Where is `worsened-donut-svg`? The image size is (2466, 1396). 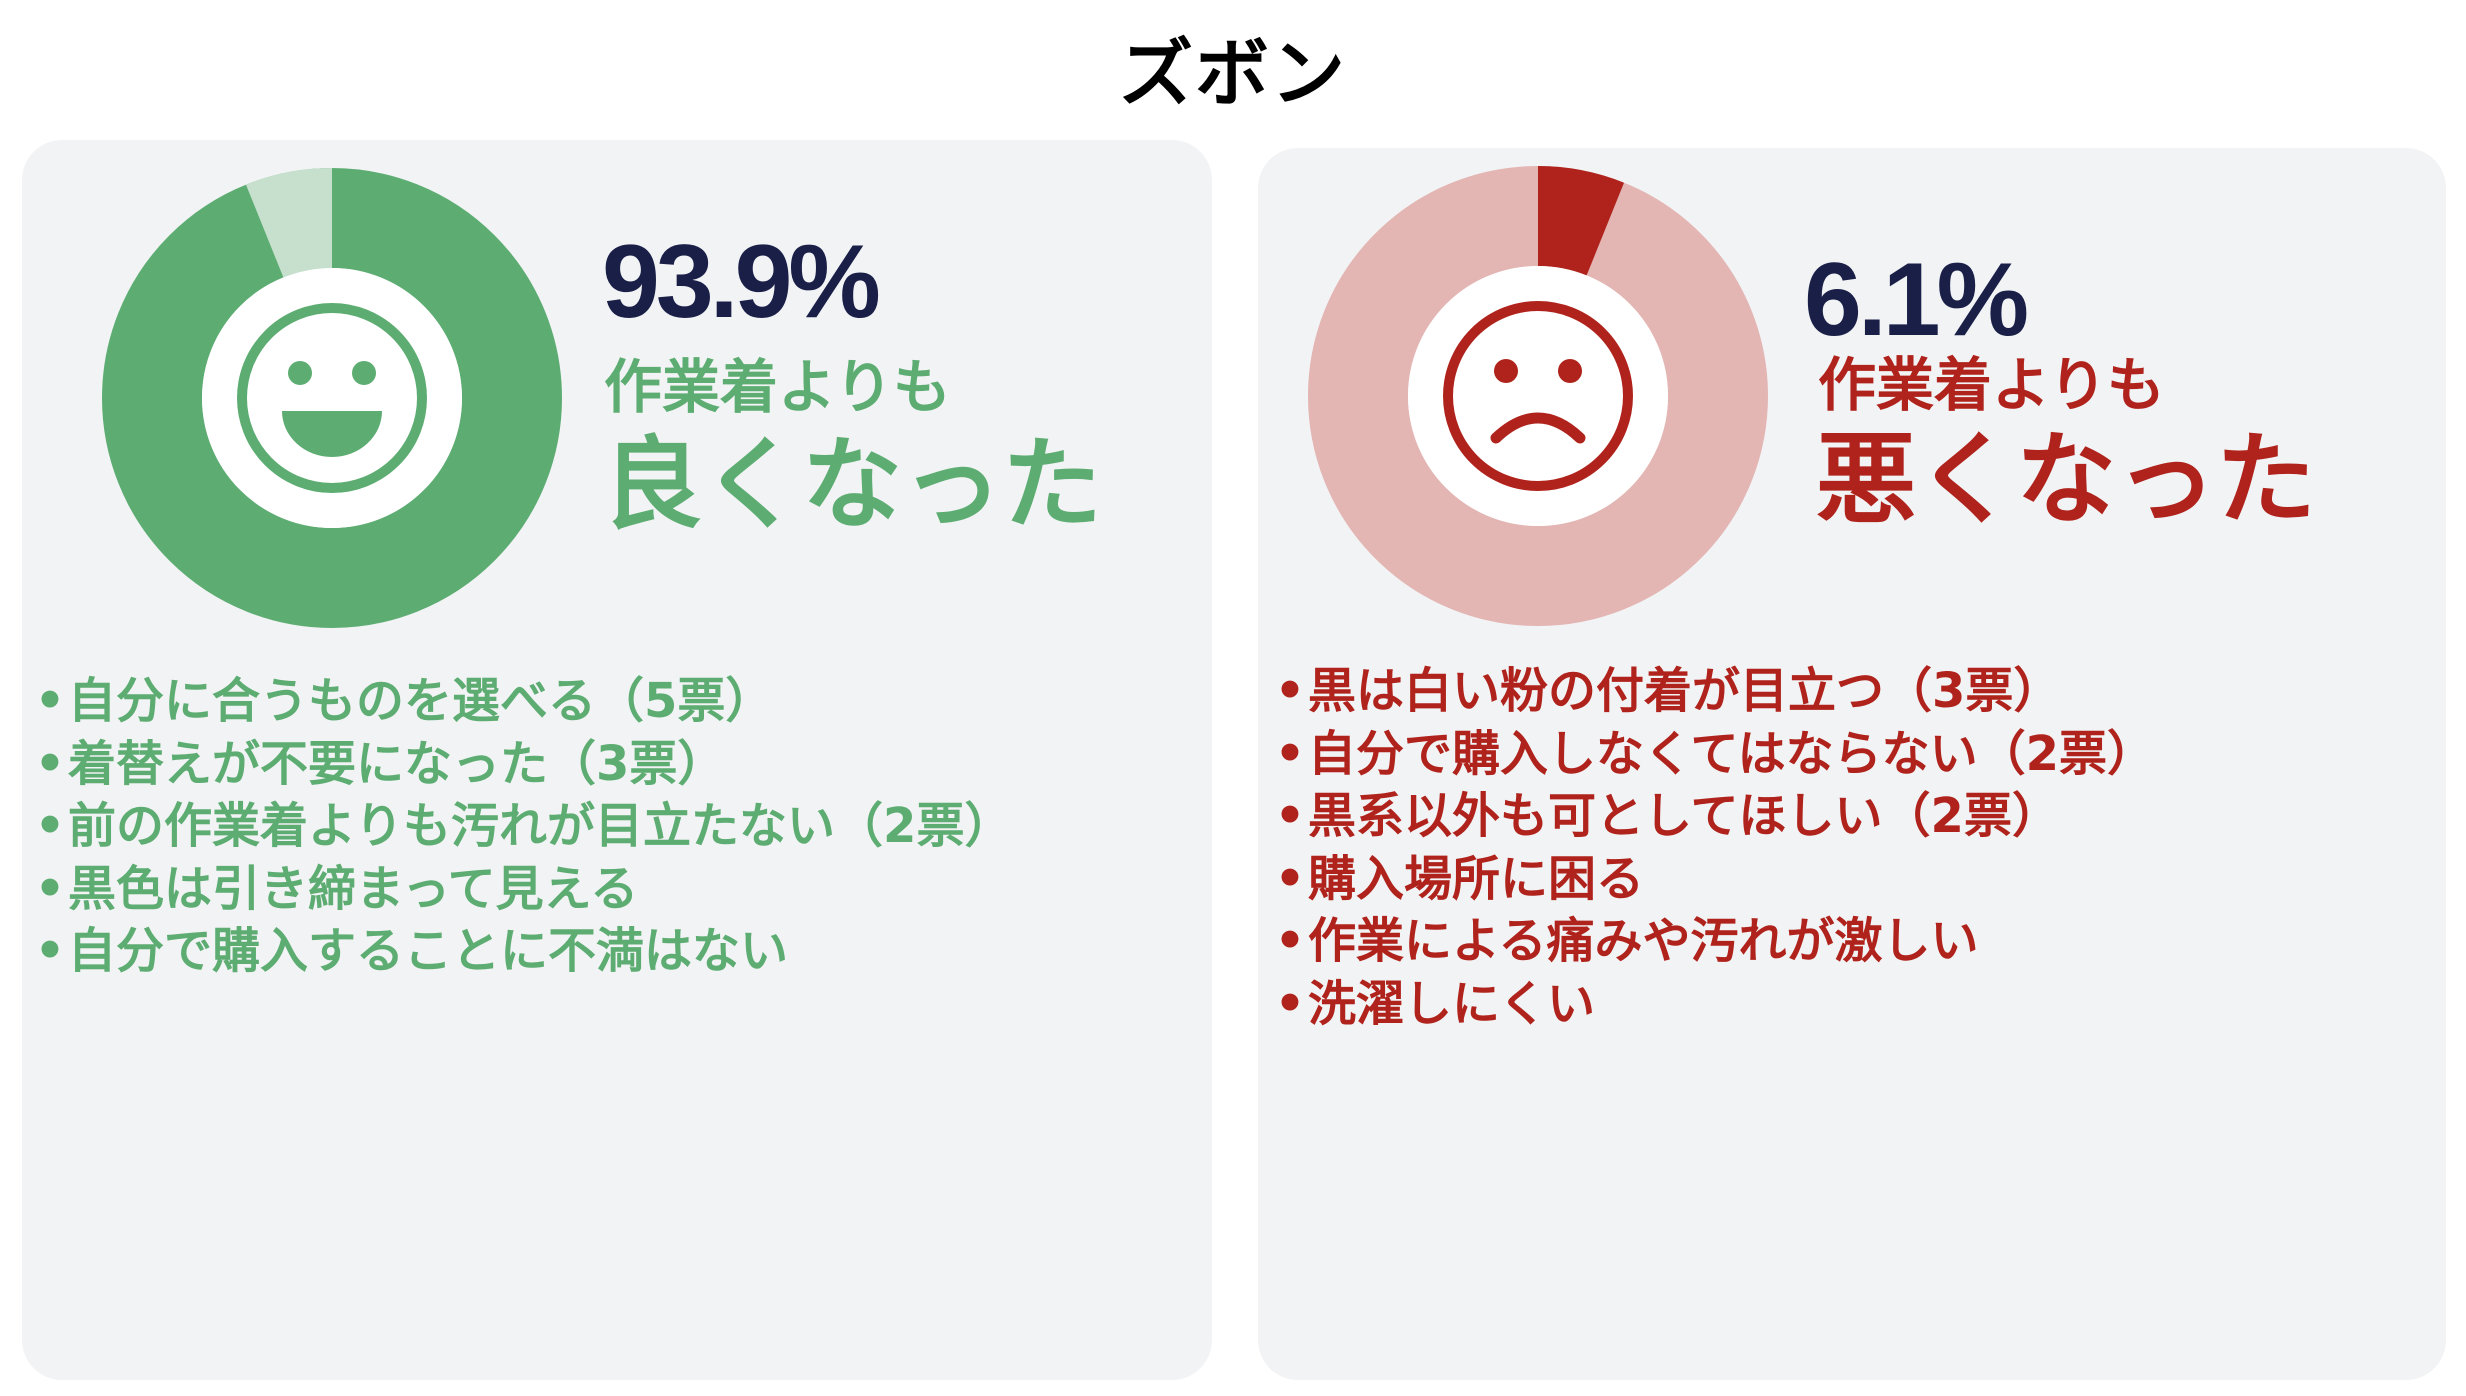
worsened-donut-svg is located at coordinates (1538, 396).